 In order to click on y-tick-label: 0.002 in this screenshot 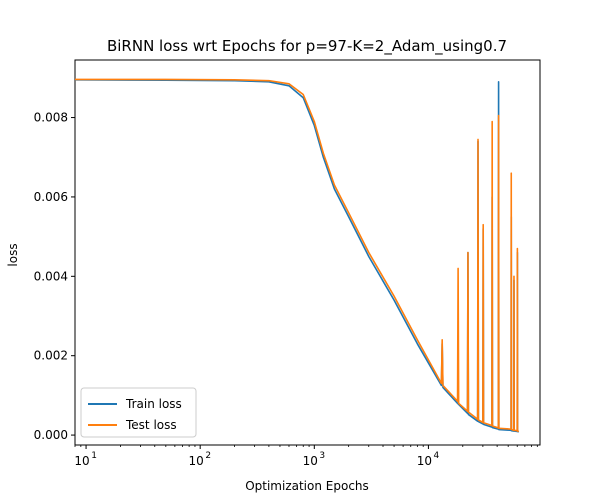, I will do `click(51, 356)`.